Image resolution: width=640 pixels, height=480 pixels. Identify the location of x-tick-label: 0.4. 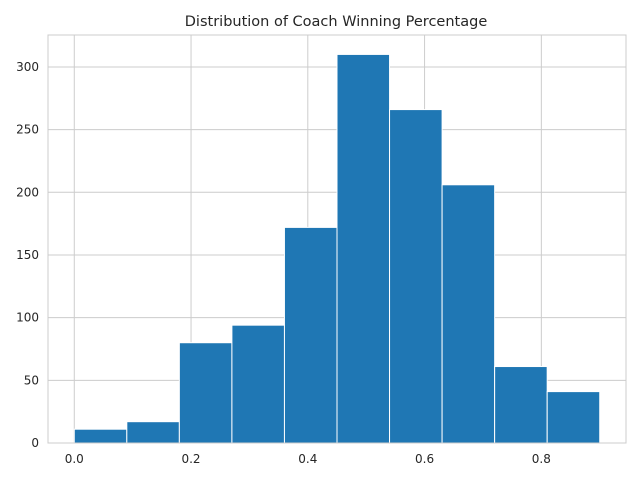
(307, 459).